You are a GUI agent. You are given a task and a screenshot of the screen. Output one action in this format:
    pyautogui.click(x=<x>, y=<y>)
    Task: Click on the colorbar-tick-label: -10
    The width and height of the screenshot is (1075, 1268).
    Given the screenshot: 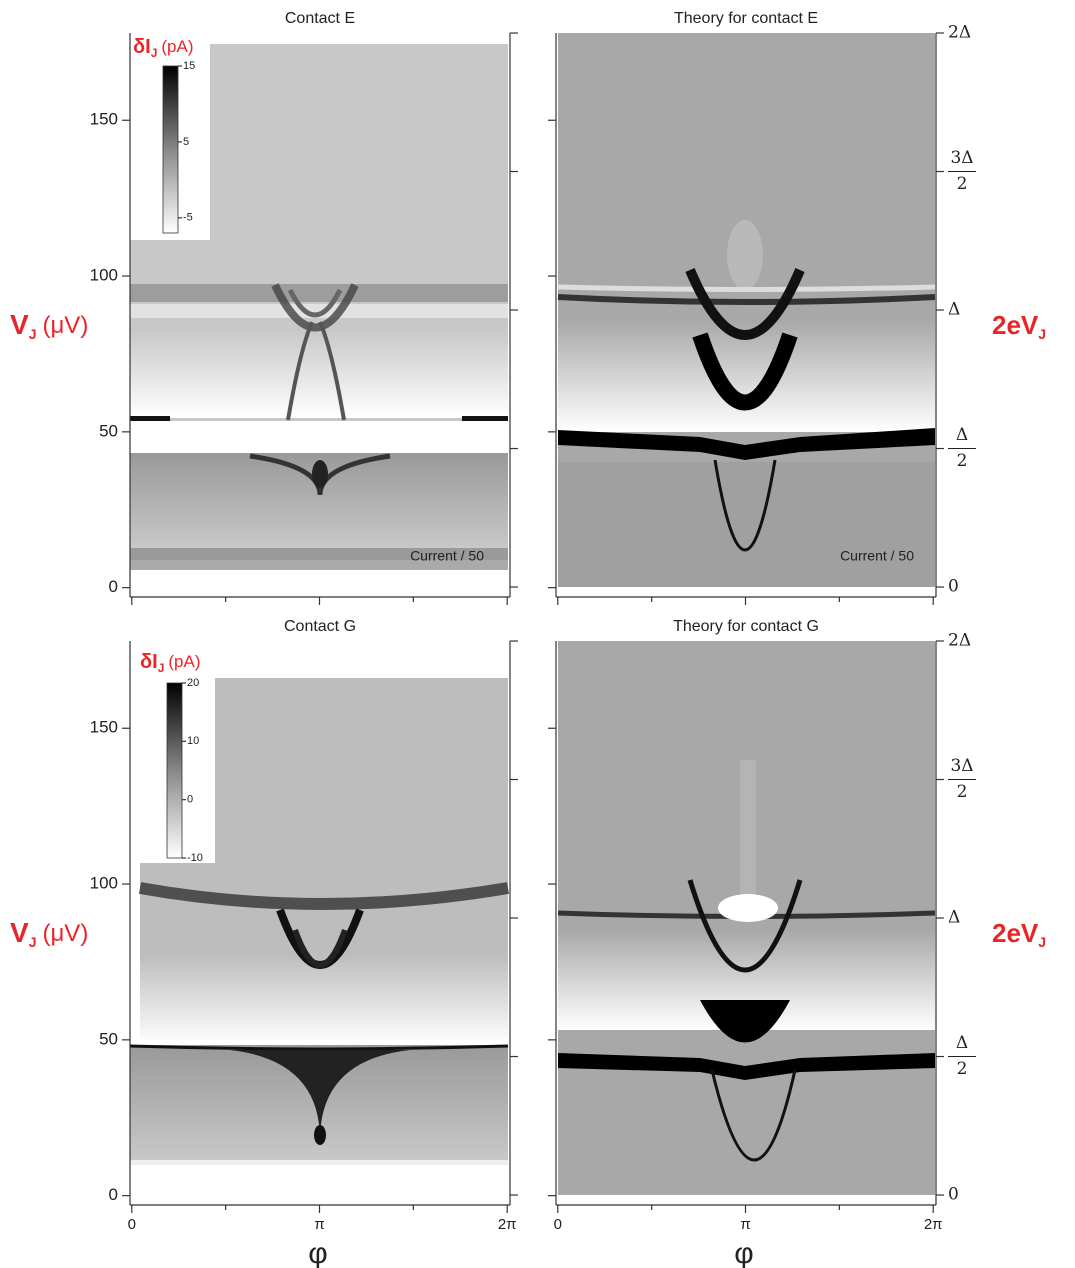 What is the action you would take?
    pyautogui.click(x=195, y=858)
    